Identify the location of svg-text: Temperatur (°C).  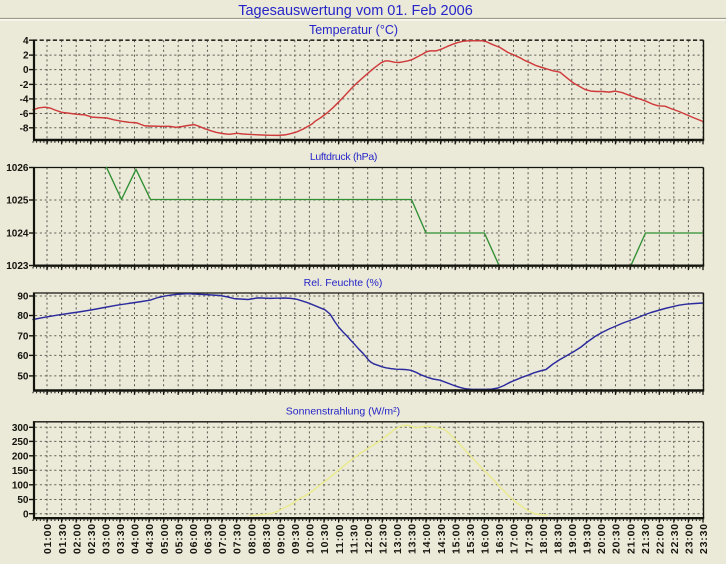
(353, 30).